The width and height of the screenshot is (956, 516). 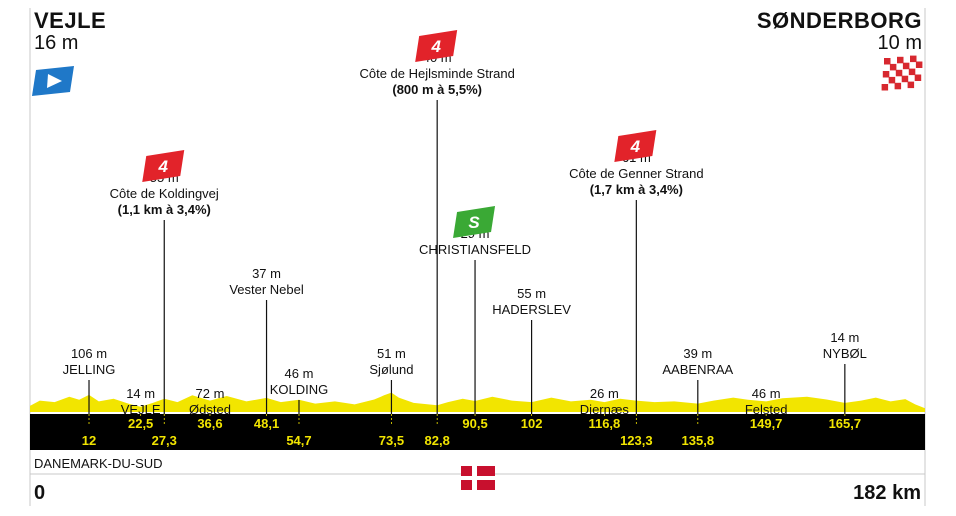 What do you see at coordinates (766, 409) in the screenshot?
I see `waypoint-name: Felsted` at bounding box center [766, 409].